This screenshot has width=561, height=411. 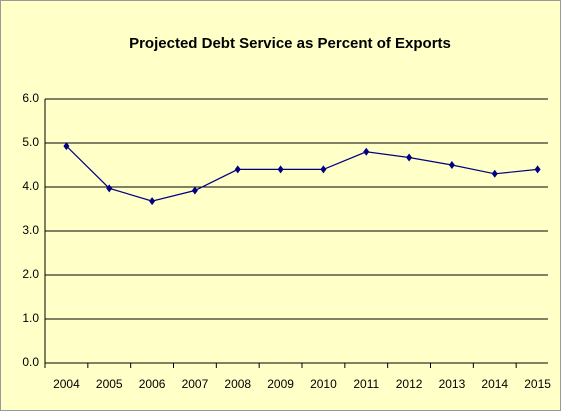 What do you see at coordinates (323, 384) in the screenshot?
I see `x-tick-label: 2010` at bounding box center [323, 384].